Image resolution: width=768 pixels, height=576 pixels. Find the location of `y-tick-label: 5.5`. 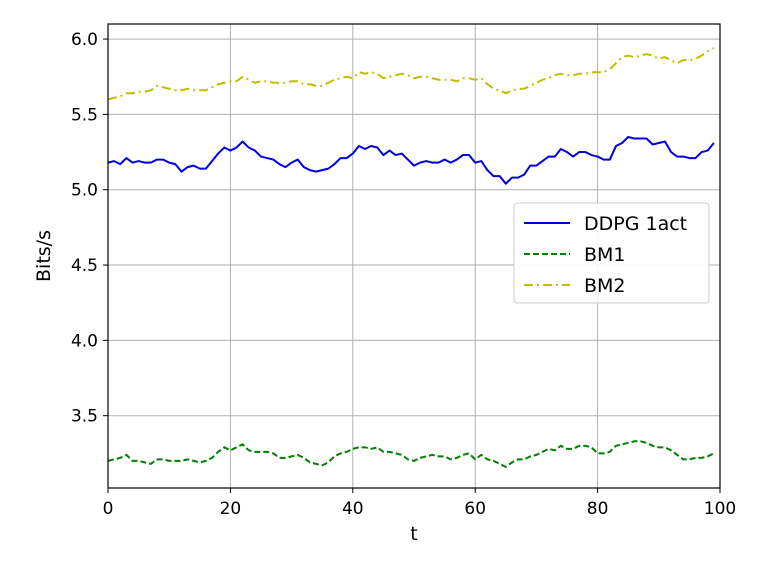

y-tick-label: 5.5 is located at coordinates (84, 115).